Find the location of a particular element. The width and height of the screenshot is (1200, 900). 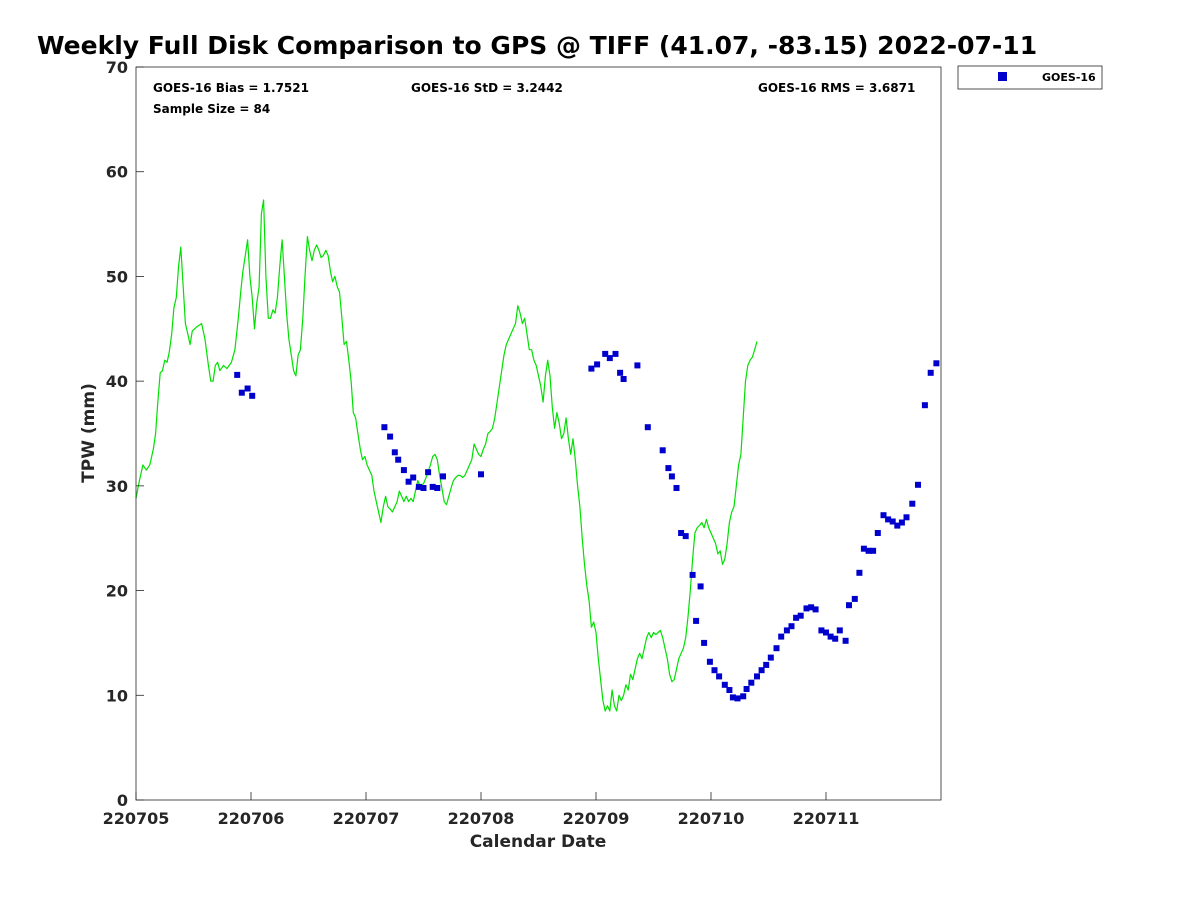

rms-stat: GOES-16 RMS = 3.6871 is located at coordinates (836, 88).